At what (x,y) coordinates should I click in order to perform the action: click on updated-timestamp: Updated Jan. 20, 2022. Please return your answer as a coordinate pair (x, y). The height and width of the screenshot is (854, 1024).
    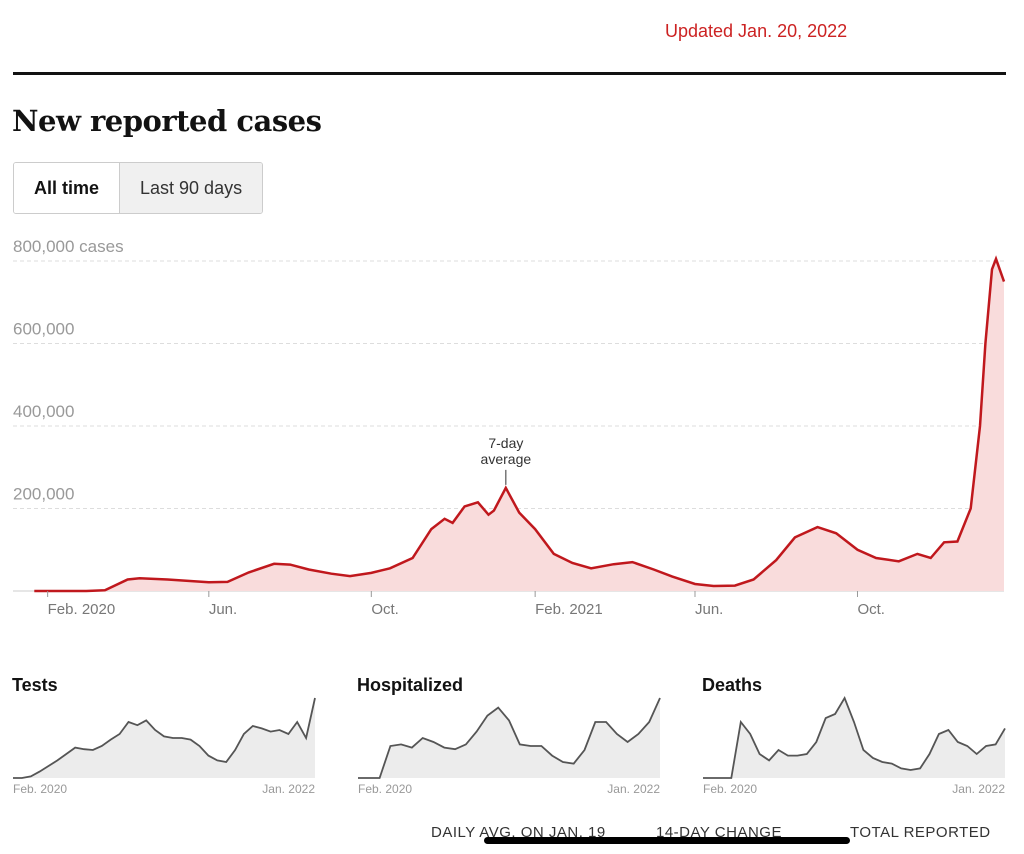
    Looking at the image, I should click on (756, 31).